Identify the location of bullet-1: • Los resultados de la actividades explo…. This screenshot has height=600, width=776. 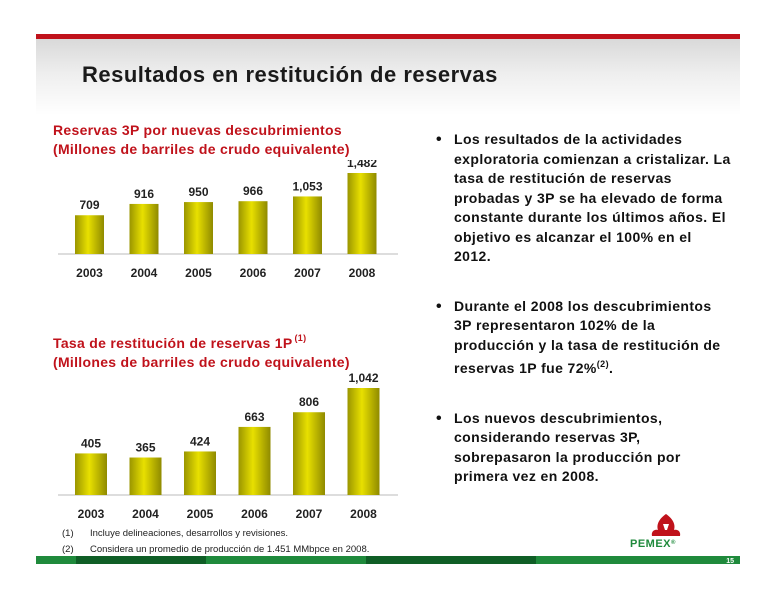
(582, 198).